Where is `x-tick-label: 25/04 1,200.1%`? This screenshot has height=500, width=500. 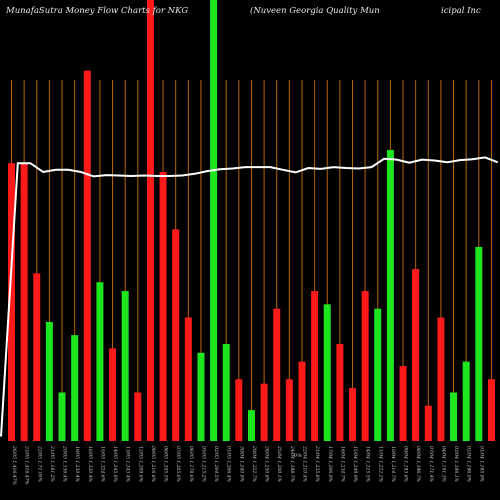
x-tick-label: 25/04 1,200.1% is located at coordinates (279, 463).